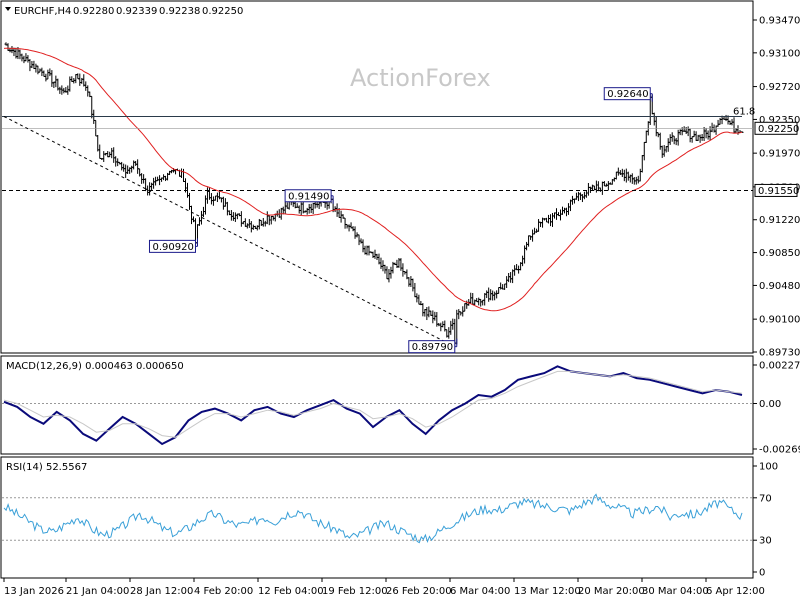 This screenshot has height=600, width=800. Describe the element at coordinates (779, 320) in the screenshot. I see `price-tick-label: 0.90100` at that location.